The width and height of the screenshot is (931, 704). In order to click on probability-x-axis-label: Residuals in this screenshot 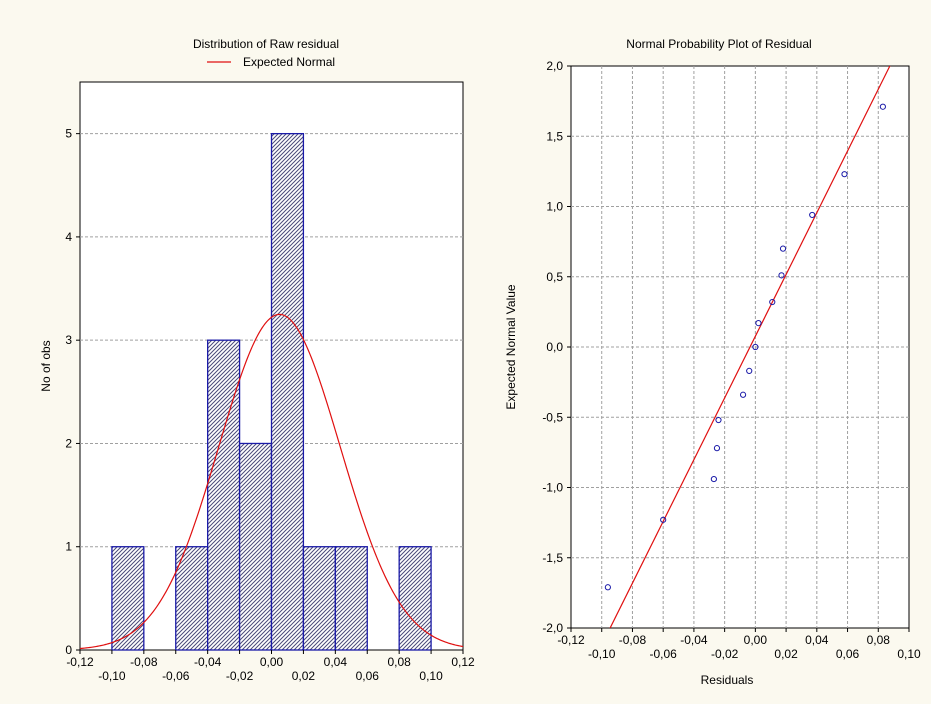, I will do `click(727, 680)`.